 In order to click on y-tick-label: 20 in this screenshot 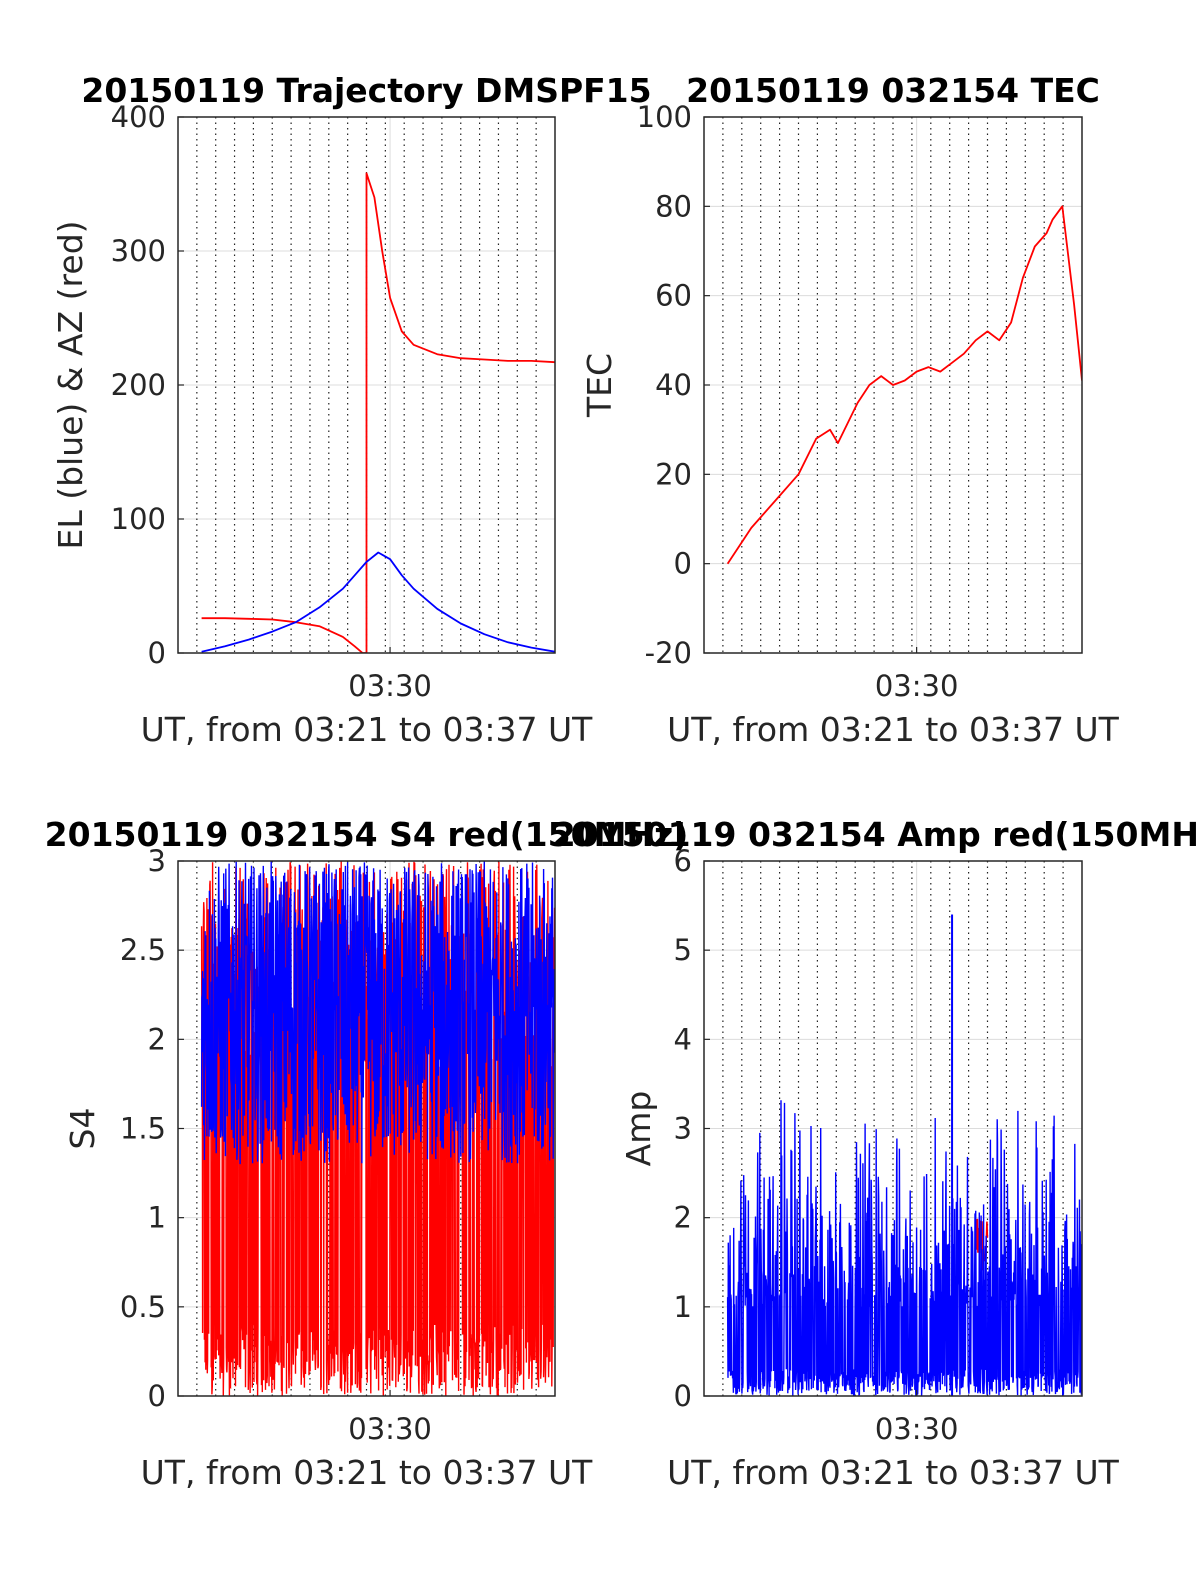, I will do `click(673, 474)`.